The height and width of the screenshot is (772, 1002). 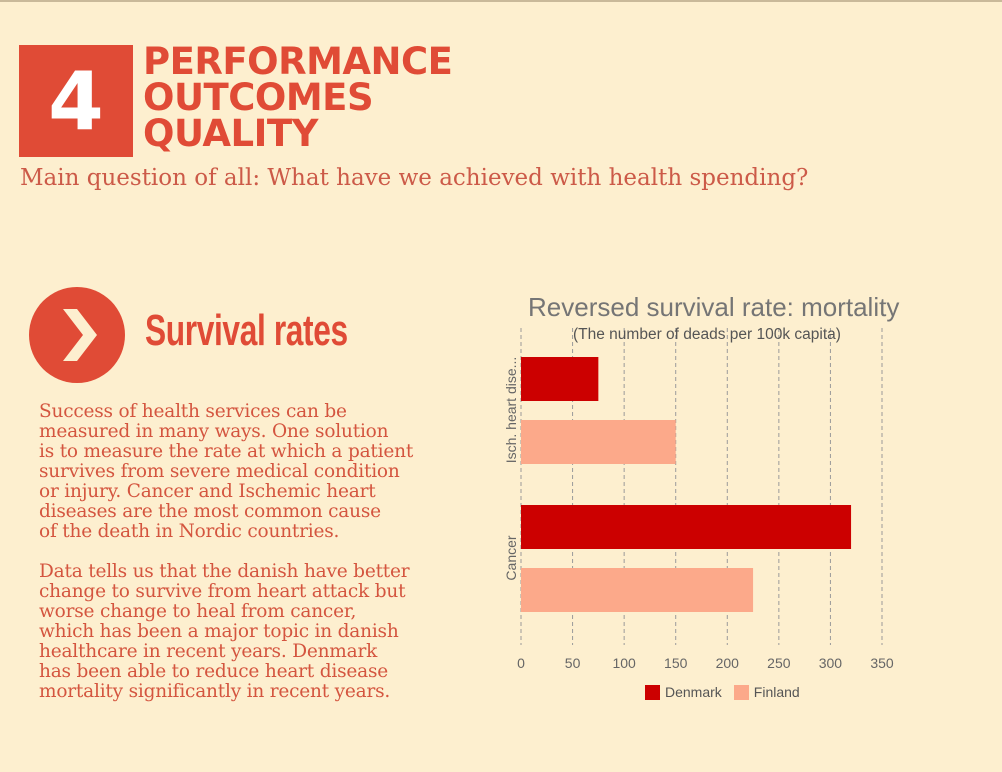 I want to click on x-tick-label: 100, so click(x=624, y=663).